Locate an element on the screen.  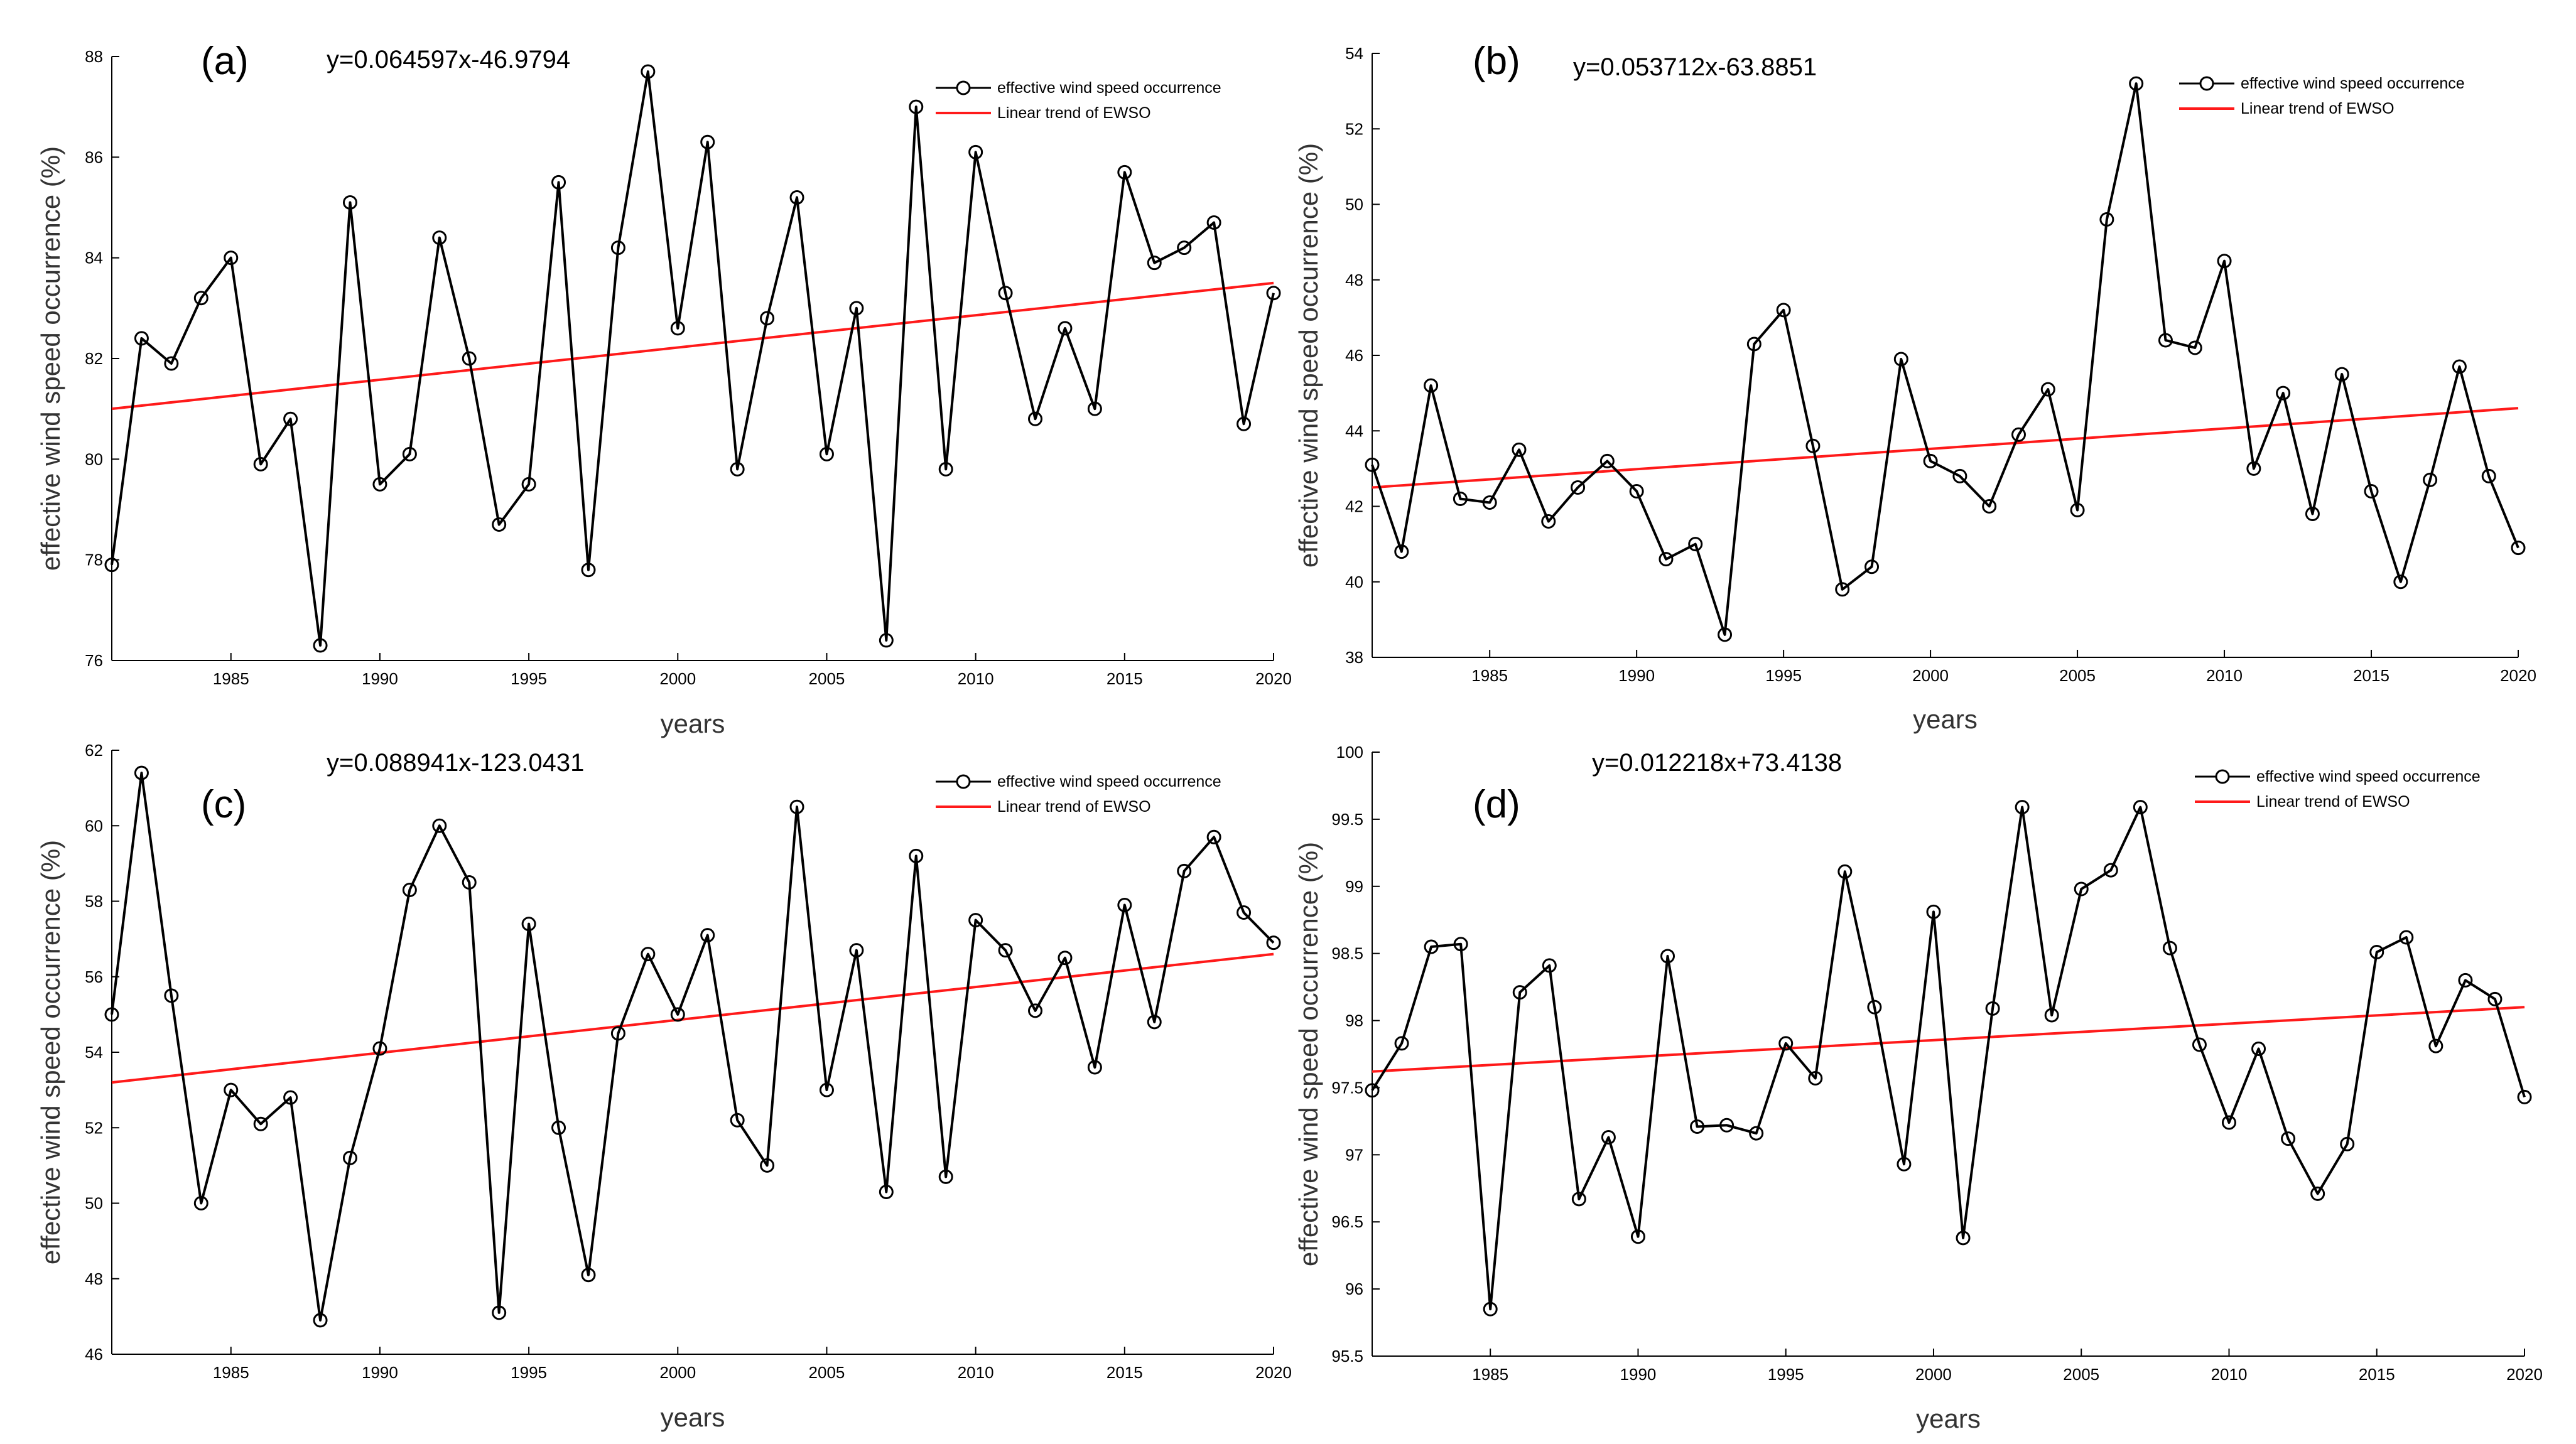
legend-trend-label: Linear trend of EWSO is located at coordinates (2318, 108).